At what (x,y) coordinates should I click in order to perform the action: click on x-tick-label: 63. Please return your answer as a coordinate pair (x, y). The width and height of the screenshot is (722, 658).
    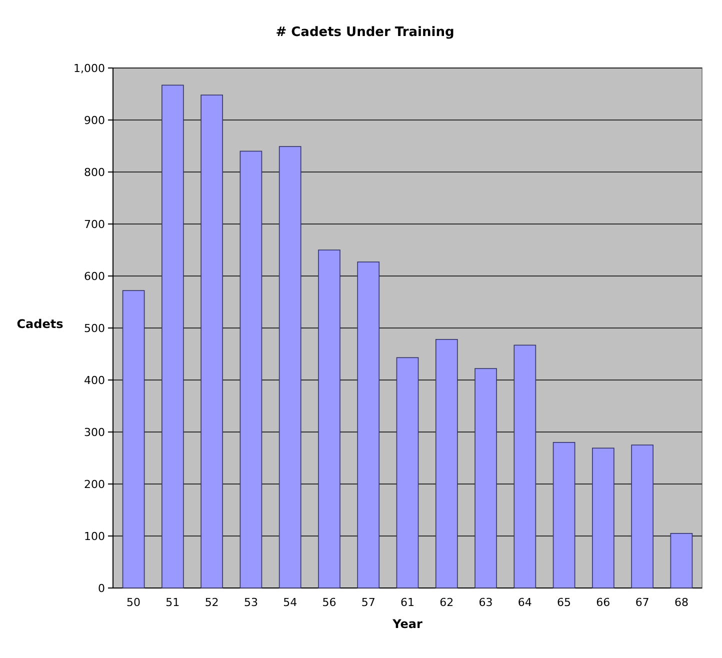
    Looking at the image, I should click on (485, 602).